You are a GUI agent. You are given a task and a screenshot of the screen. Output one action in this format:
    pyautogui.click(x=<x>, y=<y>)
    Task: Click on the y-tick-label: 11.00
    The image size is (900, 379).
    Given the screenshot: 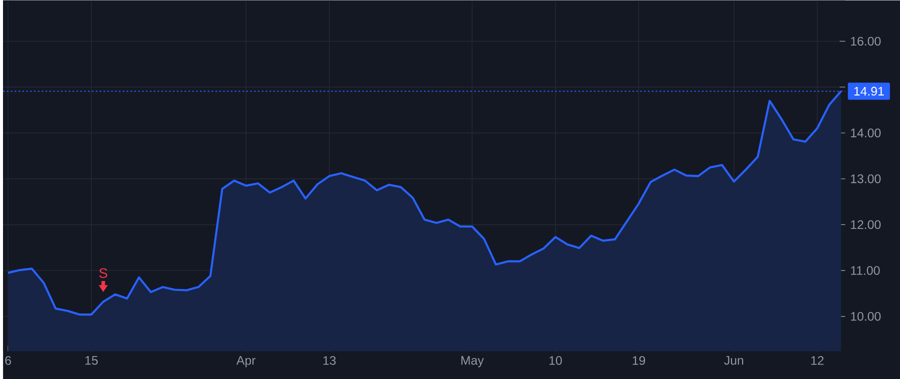 What is the action you would take?
    pyautogui.click(x=865, y=270)
    